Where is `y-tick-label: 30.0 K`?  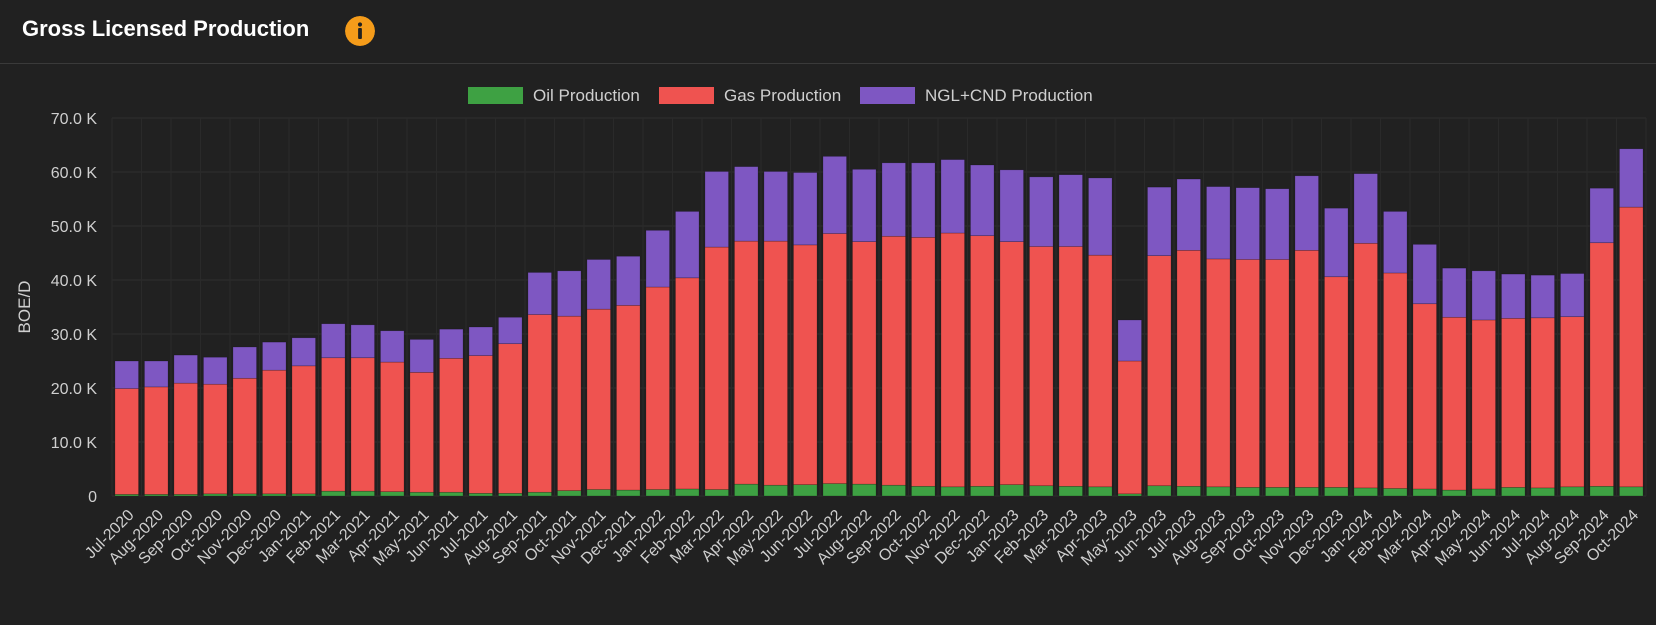 y-tick-label: 30.0 K is located at coordinates (74, 335).